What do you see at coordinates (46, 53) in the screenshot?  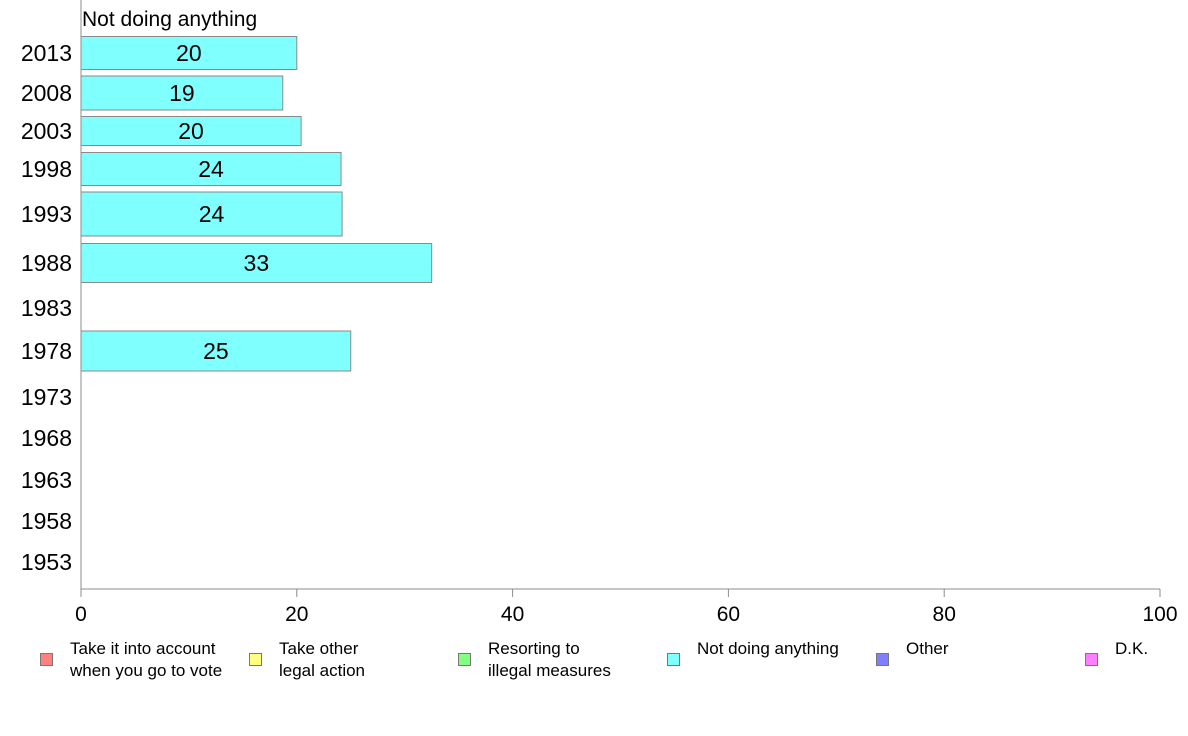 I see `y-tick-label-2013: 2013` at bounding box center [46, 53].